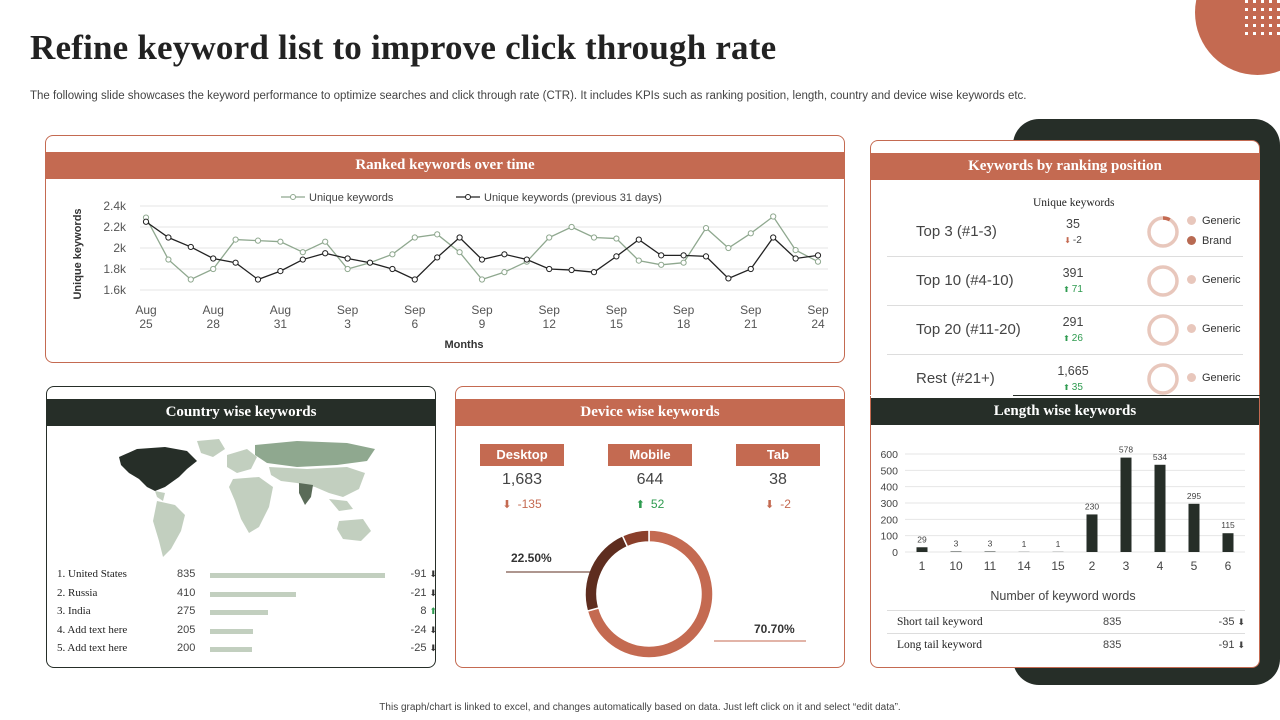  What do you see at coordinates (895, 553) in the screenshot?
I see `bar-y-tick: 0` at bounding box center [895, 553].